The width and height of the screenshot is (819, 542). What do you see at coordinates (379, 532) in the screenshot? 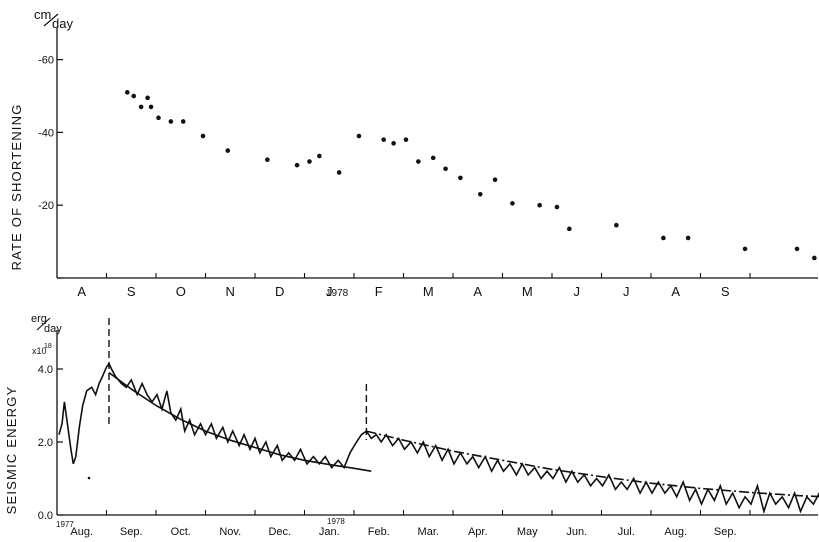
I see `bottom-month-label: Feb.` at bounding box center [379, 532].